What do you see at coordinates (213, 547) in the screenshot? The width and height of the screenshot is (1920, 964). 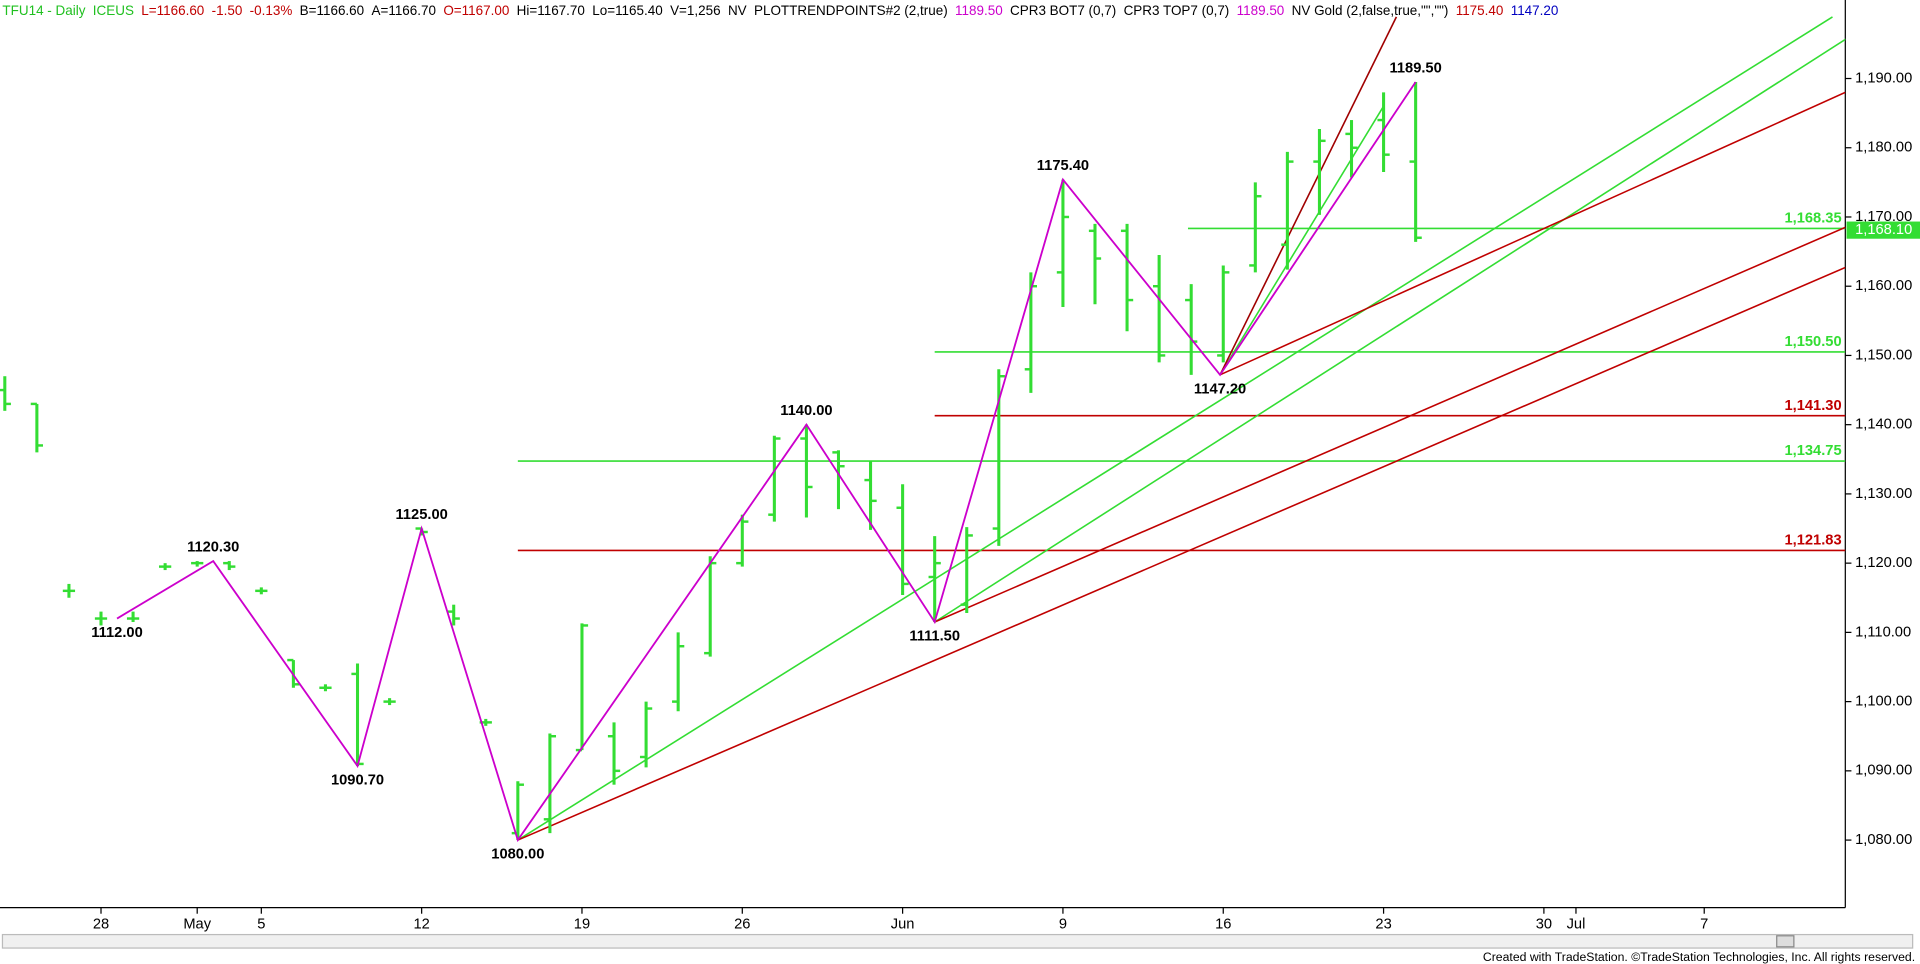 I see `swing-label: 1120.30` at bounding box center [213, 547].